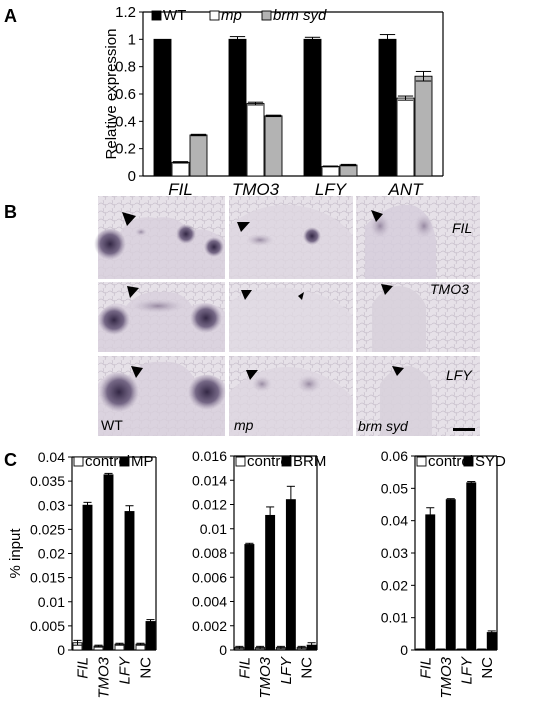 This screenshot has height=702, width=538. What do you see at coordinates (209, 553) in the screenshot?
I see `y-tick-label: 0.008` at bounding box center [209, 553].